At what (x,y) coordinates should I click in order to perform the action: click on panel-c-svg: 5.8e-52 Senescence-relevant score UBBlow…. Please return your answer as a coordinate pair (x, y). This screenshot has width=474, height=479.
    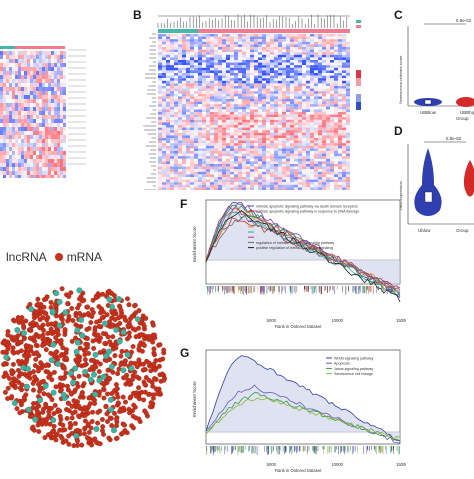
    Looking at the image, I should click on (435, 69).